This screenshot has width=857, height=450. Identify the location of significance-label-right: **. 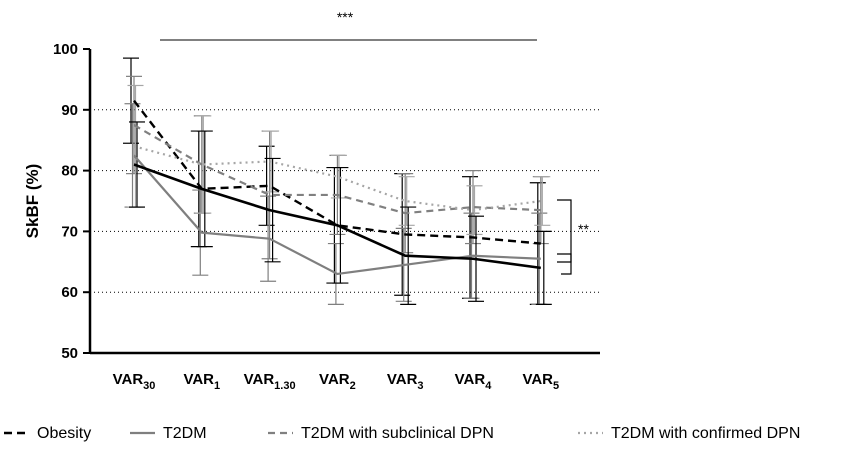
(583, 229).